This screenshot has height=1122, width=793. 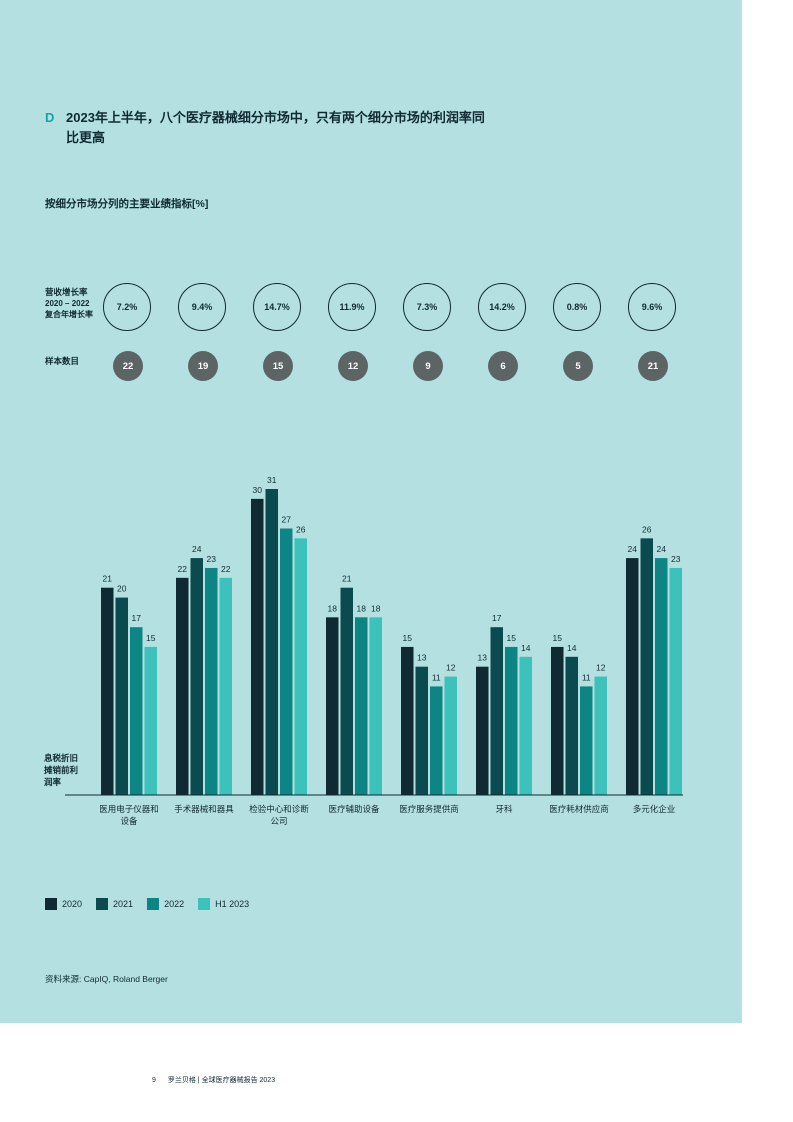 I want to click on growth-rate-circle: 11.9%, so click(x=352, y=307).